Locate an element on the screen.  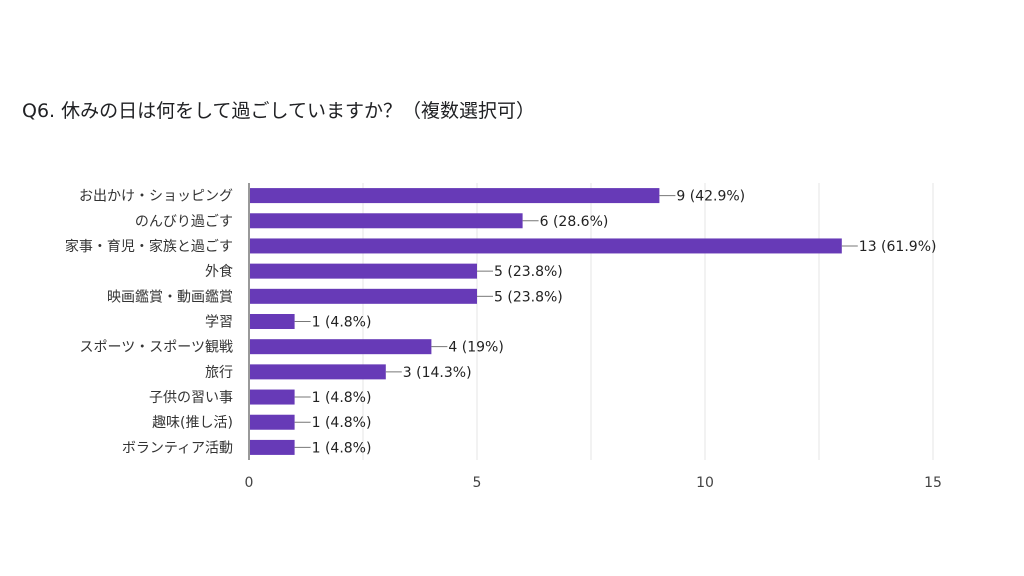
data-label: 9 (42.9%) is located at coordinates (710, 197).